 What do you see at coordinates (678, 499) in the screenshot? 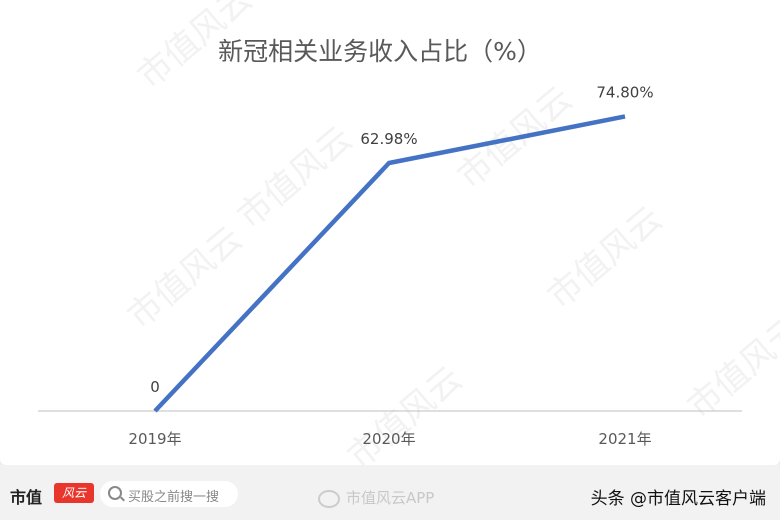
I see `toutiao-credit: 头条 @市值风云客户端` at bounding box center [678, 499].